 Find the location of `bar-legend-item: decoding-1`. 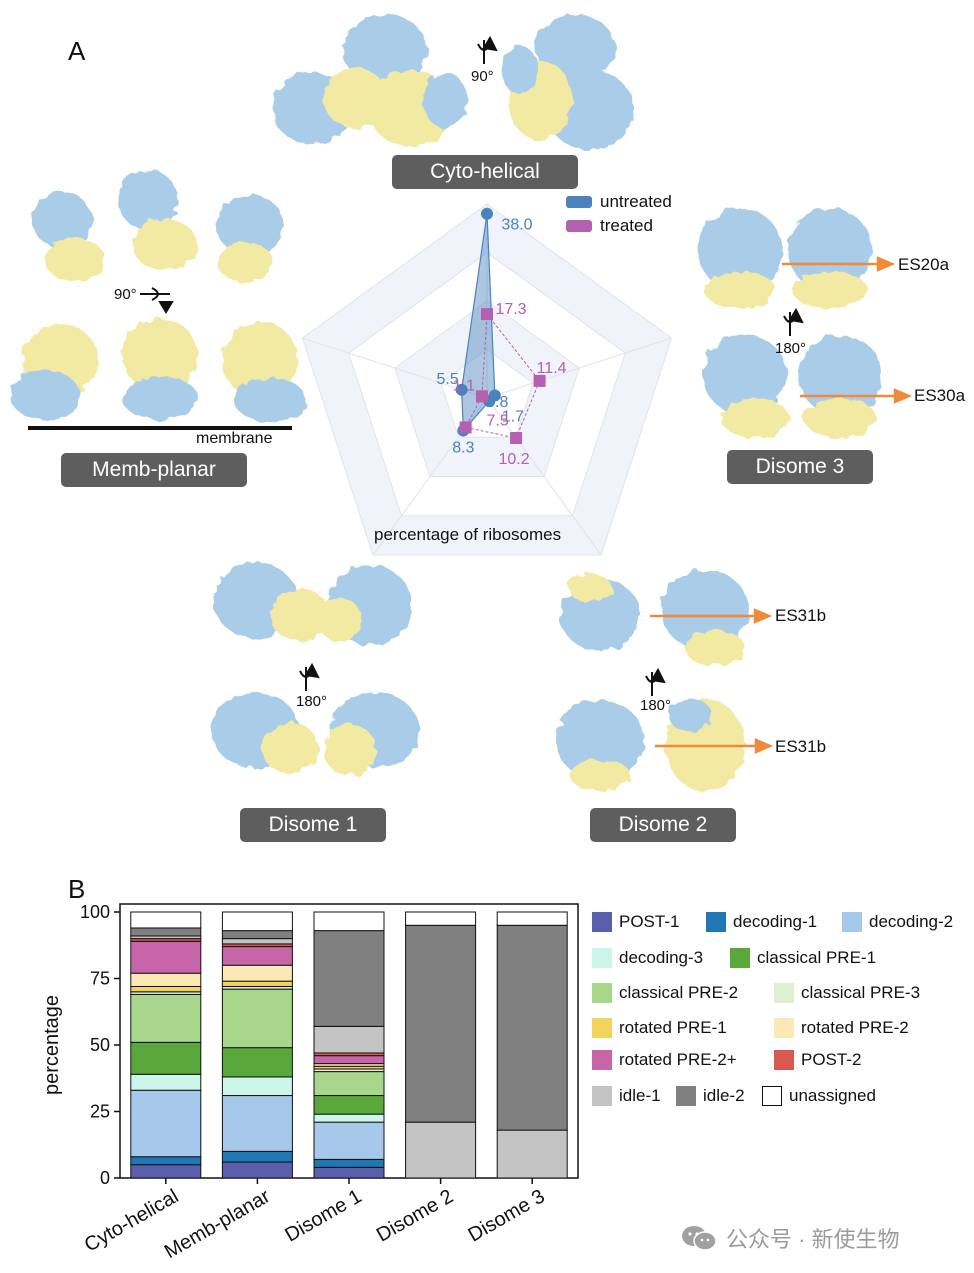

bar-legend-item: decoding-1 is located at coordinates (761, 922).